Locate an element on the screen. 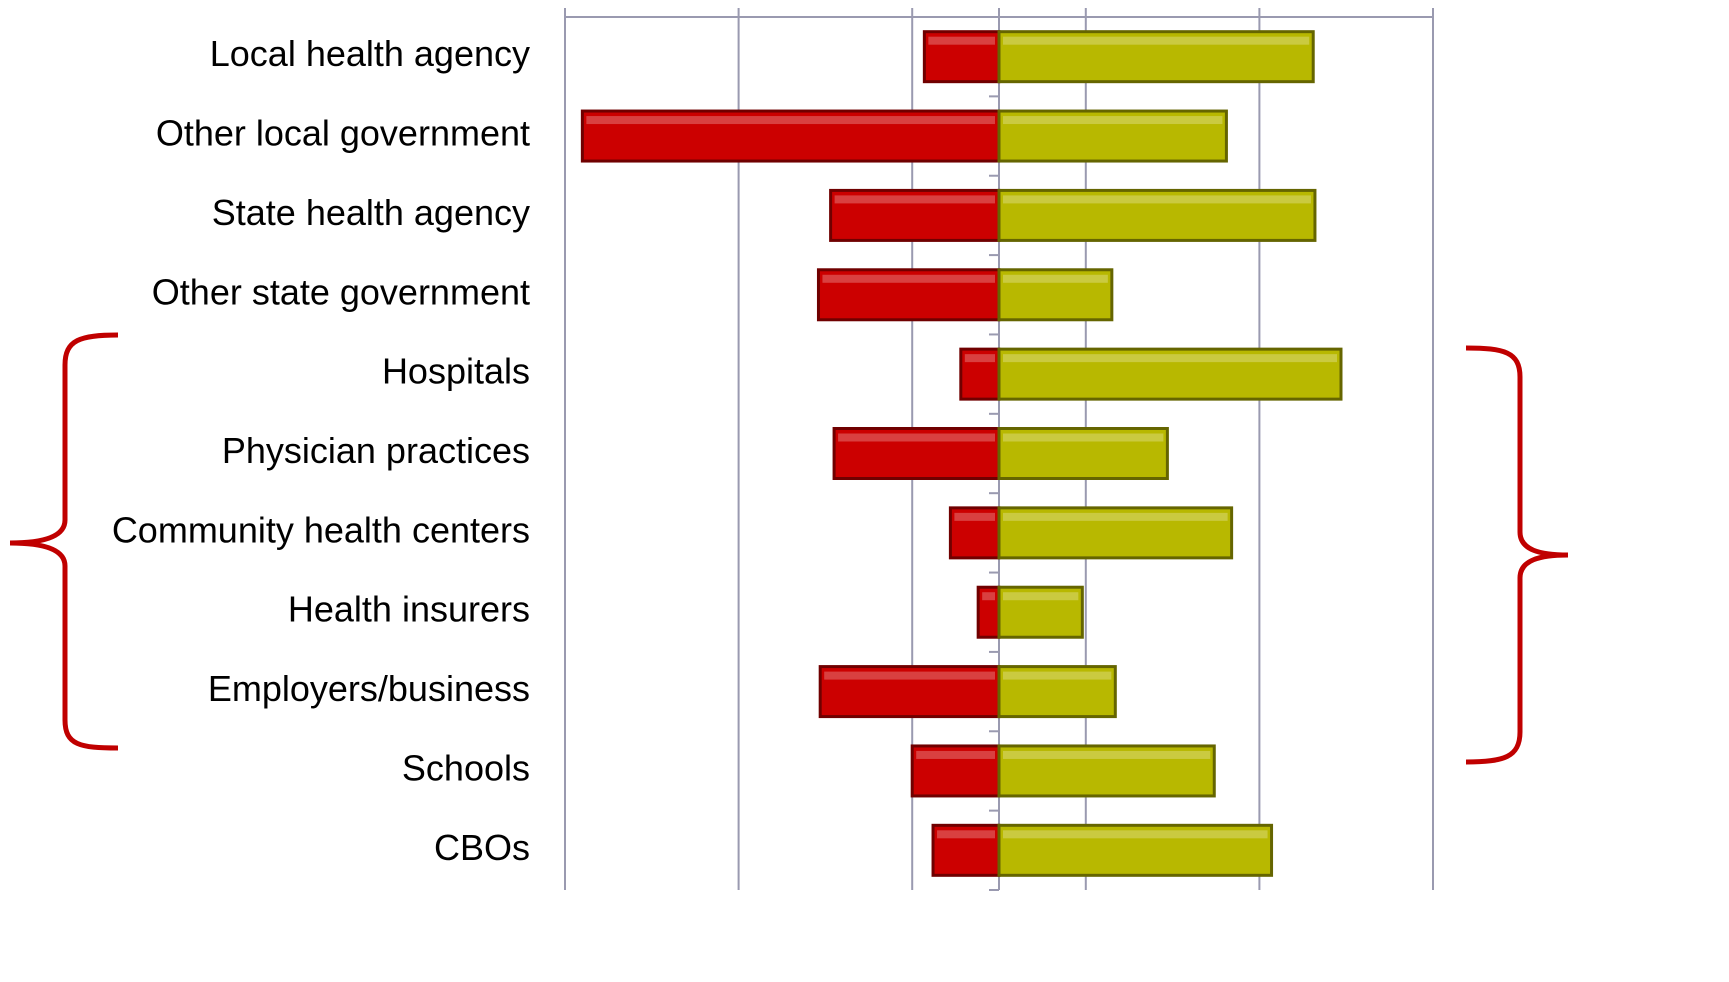 This screenshot has height=982, width=1729. category-label: Community health centers is located at coordinates (321, 529).